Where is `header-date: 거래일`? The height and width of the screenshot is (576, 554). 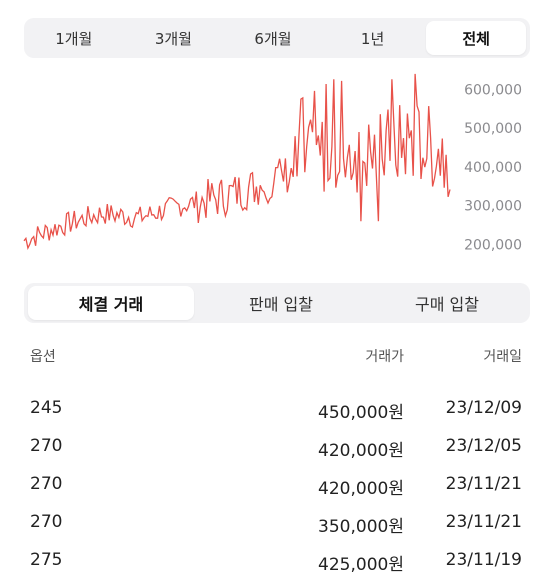 header-date: 거래일 is located at coordinates (502, 357).